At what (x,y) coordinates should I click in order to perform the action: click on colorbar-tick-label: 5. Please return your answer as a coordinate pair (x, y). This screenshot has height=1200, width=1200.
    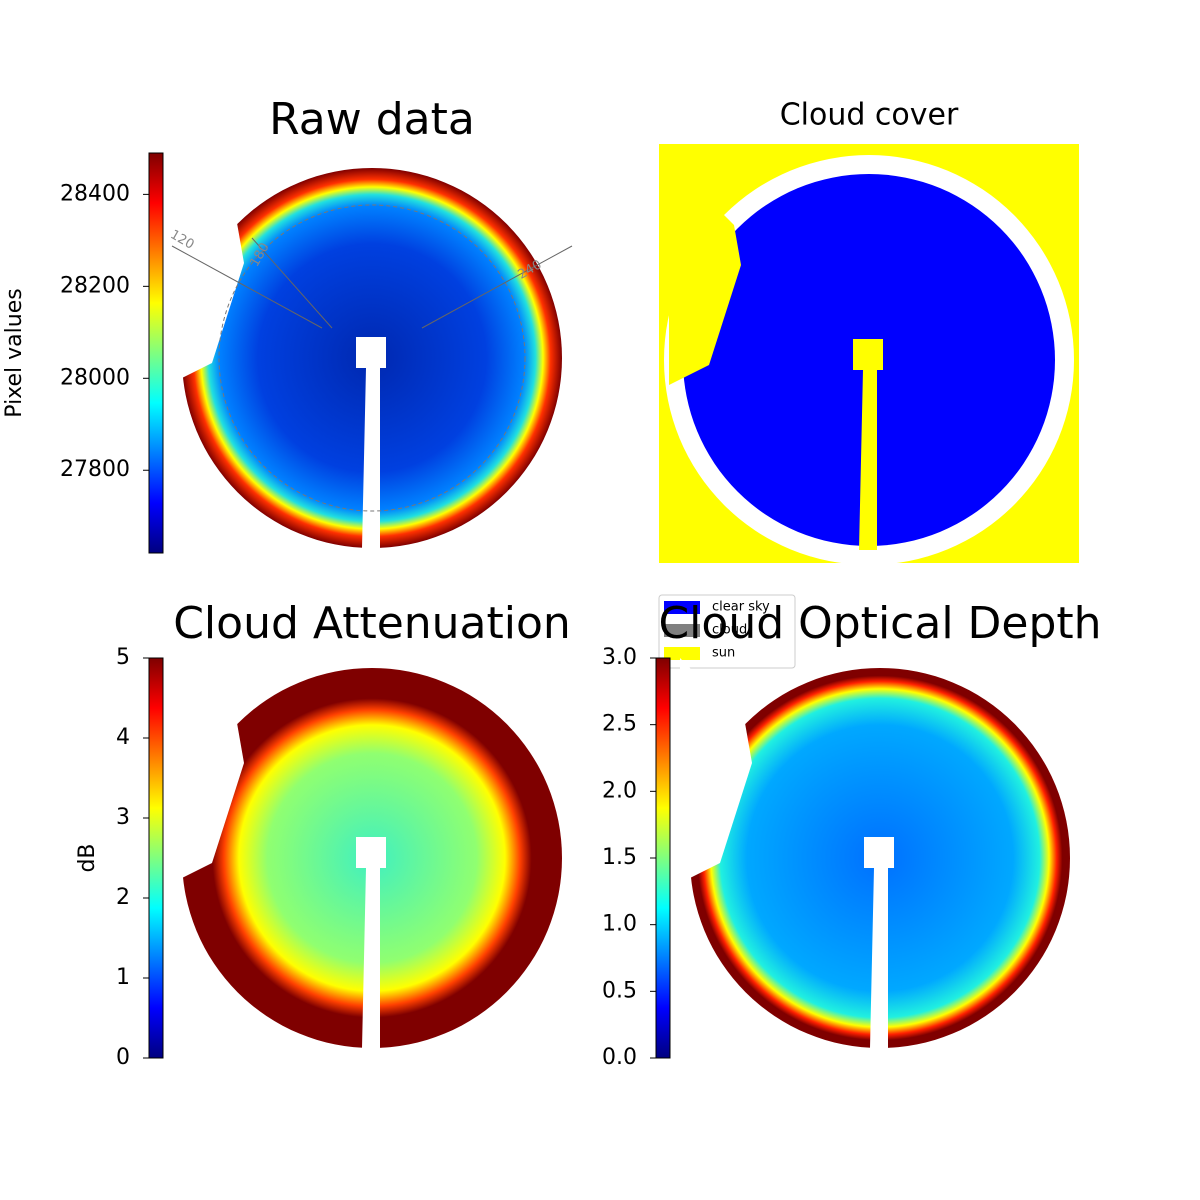
    Looking at the image, I should click on (123, 657).